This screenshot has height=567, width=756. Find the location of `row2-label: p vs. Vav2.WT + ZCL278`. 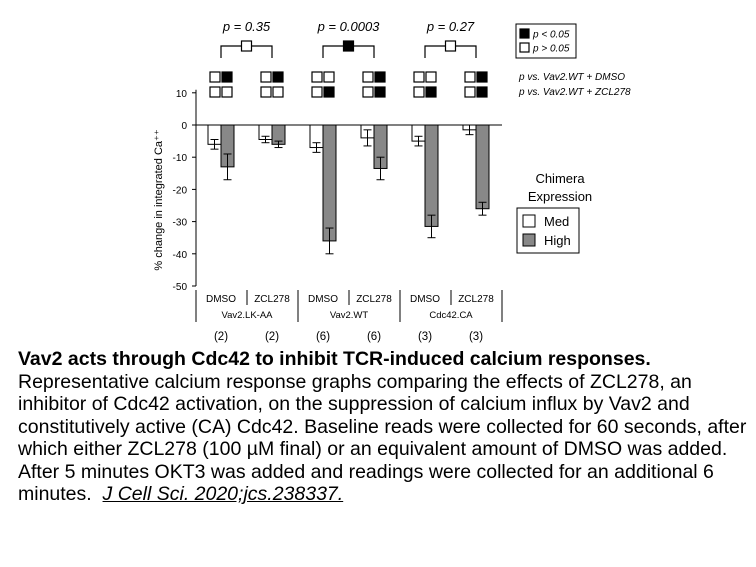

row2-label: p vs. Vav2.WT + ZCL278 is located at coordinates (574, 92).